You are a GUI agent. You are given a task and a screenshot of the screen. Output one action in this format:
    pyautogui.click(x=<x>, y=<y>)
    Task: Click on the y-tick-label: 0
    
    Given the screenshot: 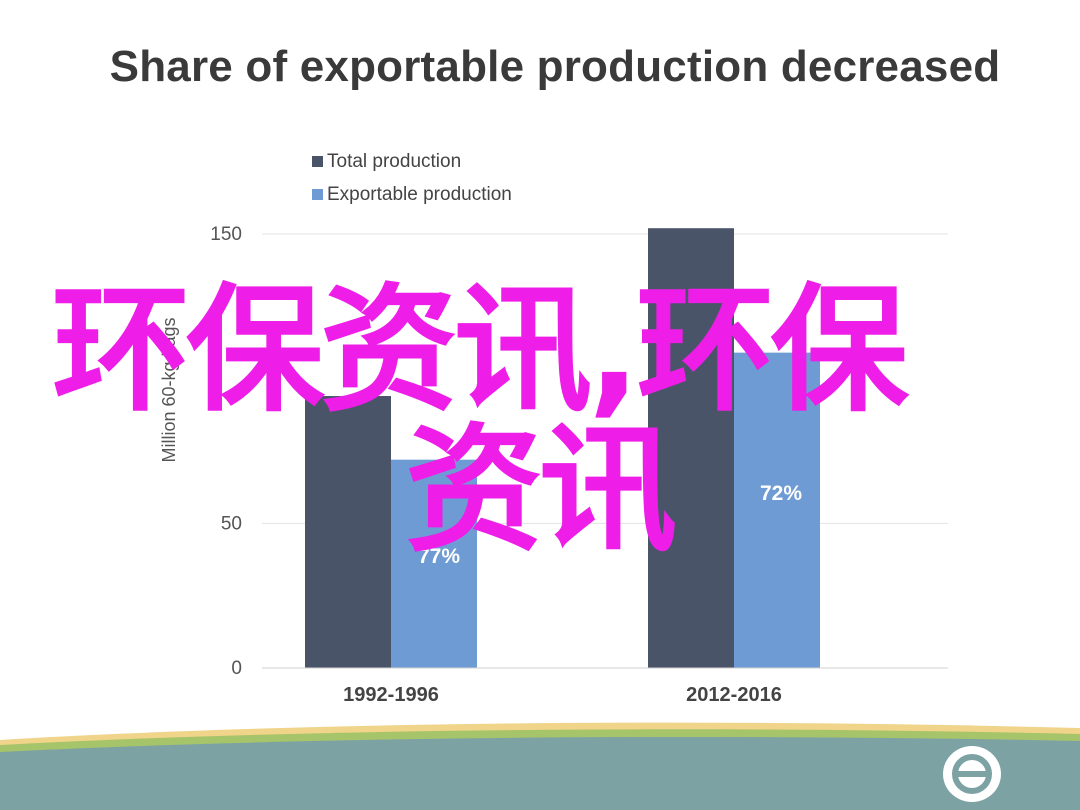 What is the action you would take?
    pyautogui.click(x=236, y=668)
    